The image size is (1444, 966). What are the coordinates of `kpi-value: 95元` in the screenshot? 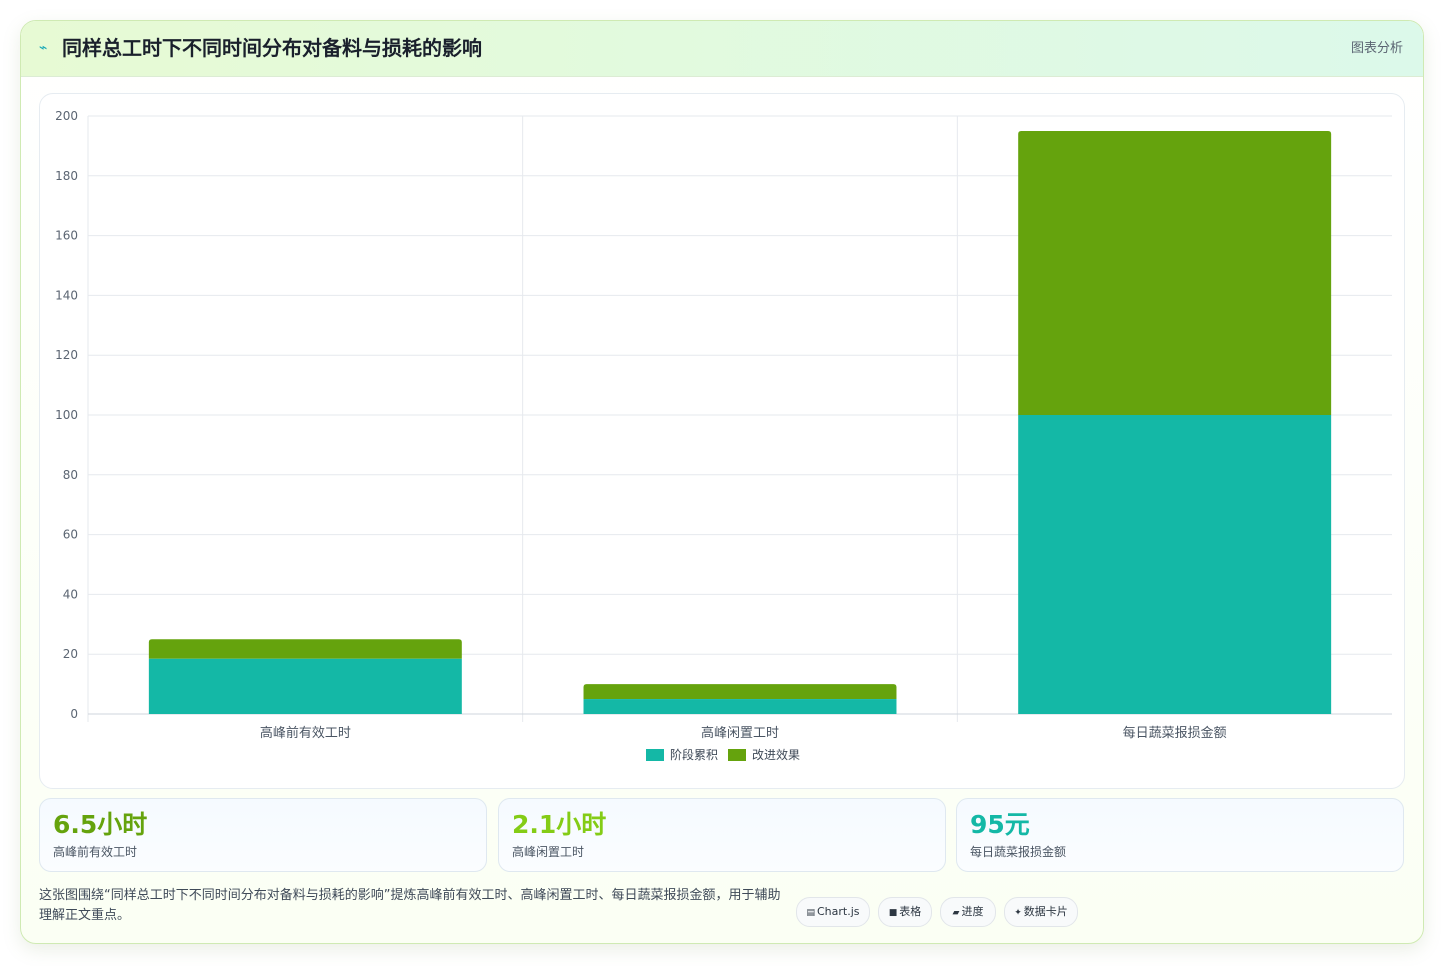 It's located at (1000, 824).